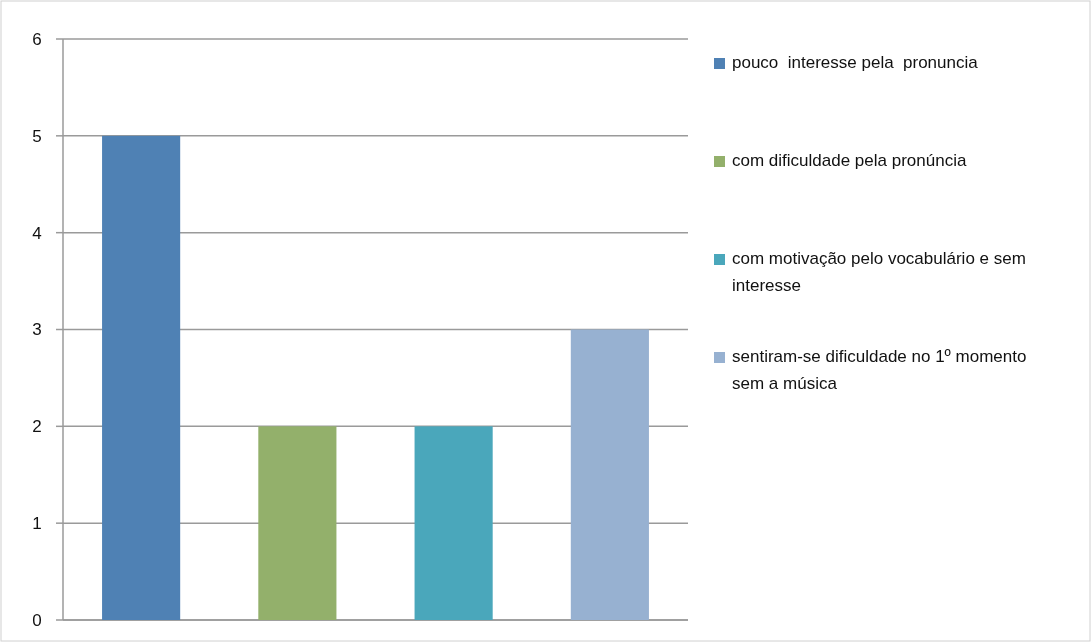 The image size is (1091, 642). What do you see at coordinates (37, 330) in the screenshot?
I see `y-tick-label: 3` at bounding box center [37, 330].